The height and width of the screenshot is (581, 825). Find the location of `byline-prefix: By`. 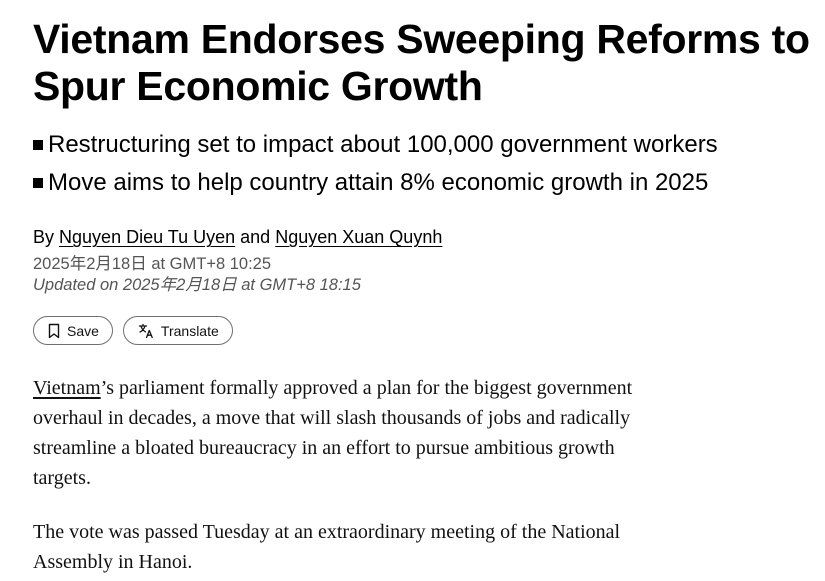

byline-prefix: By is located at coordinates (44, 237).